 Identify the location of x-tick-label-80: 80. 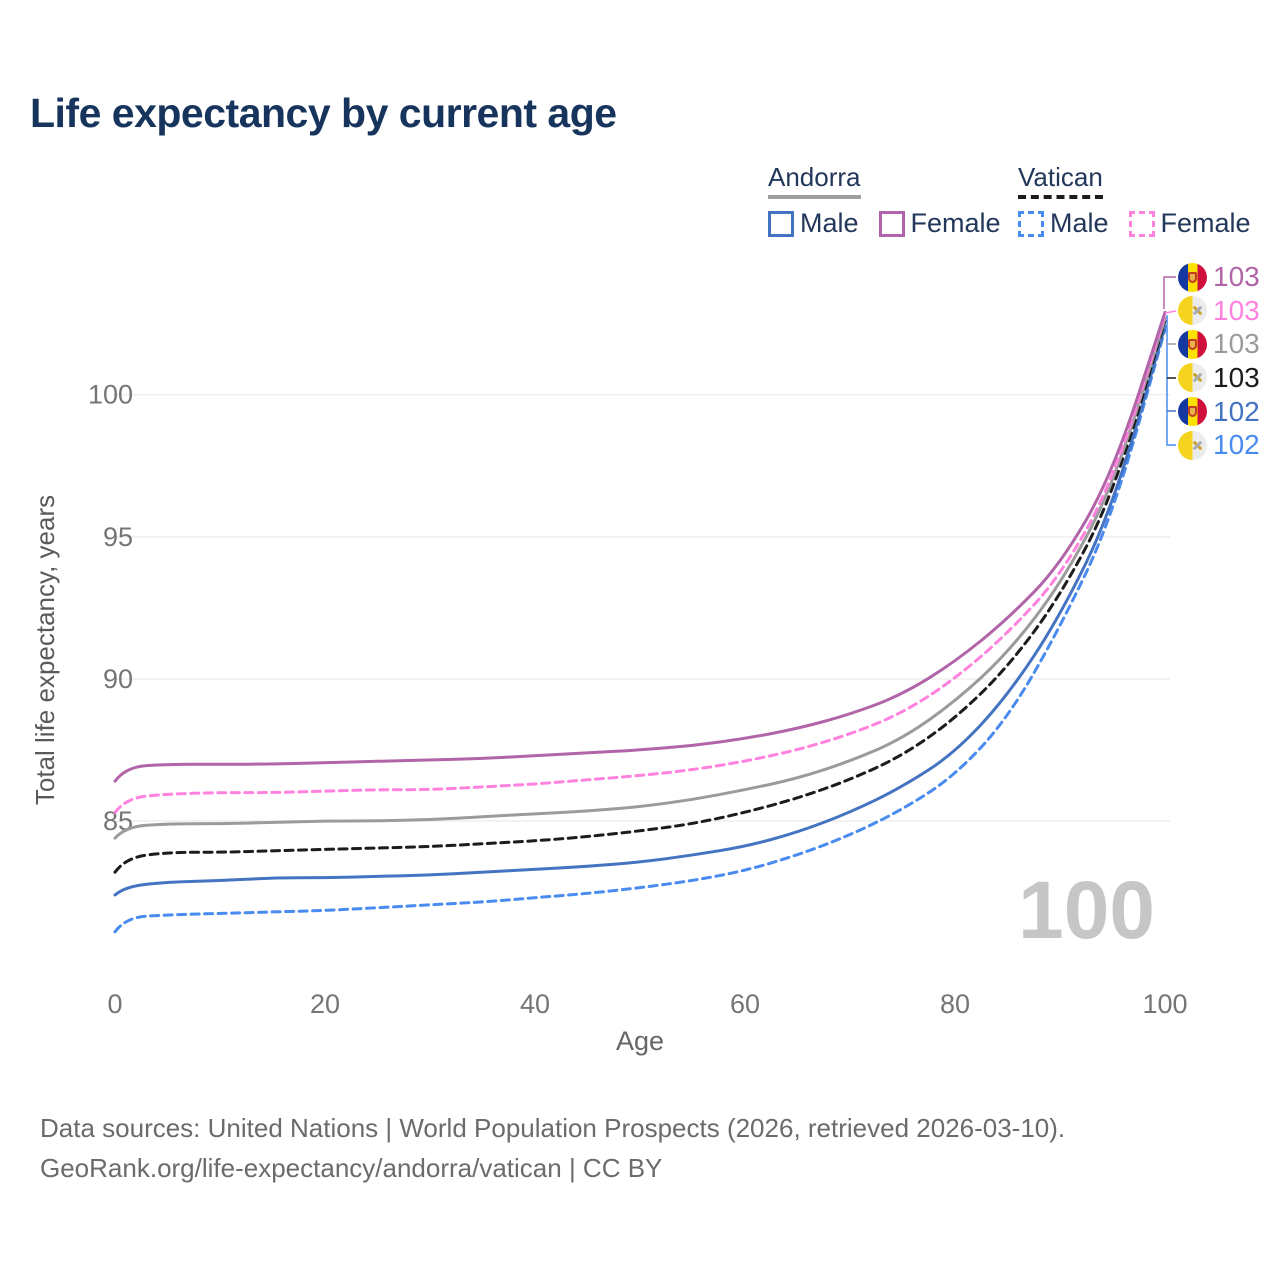
(955, 1004).